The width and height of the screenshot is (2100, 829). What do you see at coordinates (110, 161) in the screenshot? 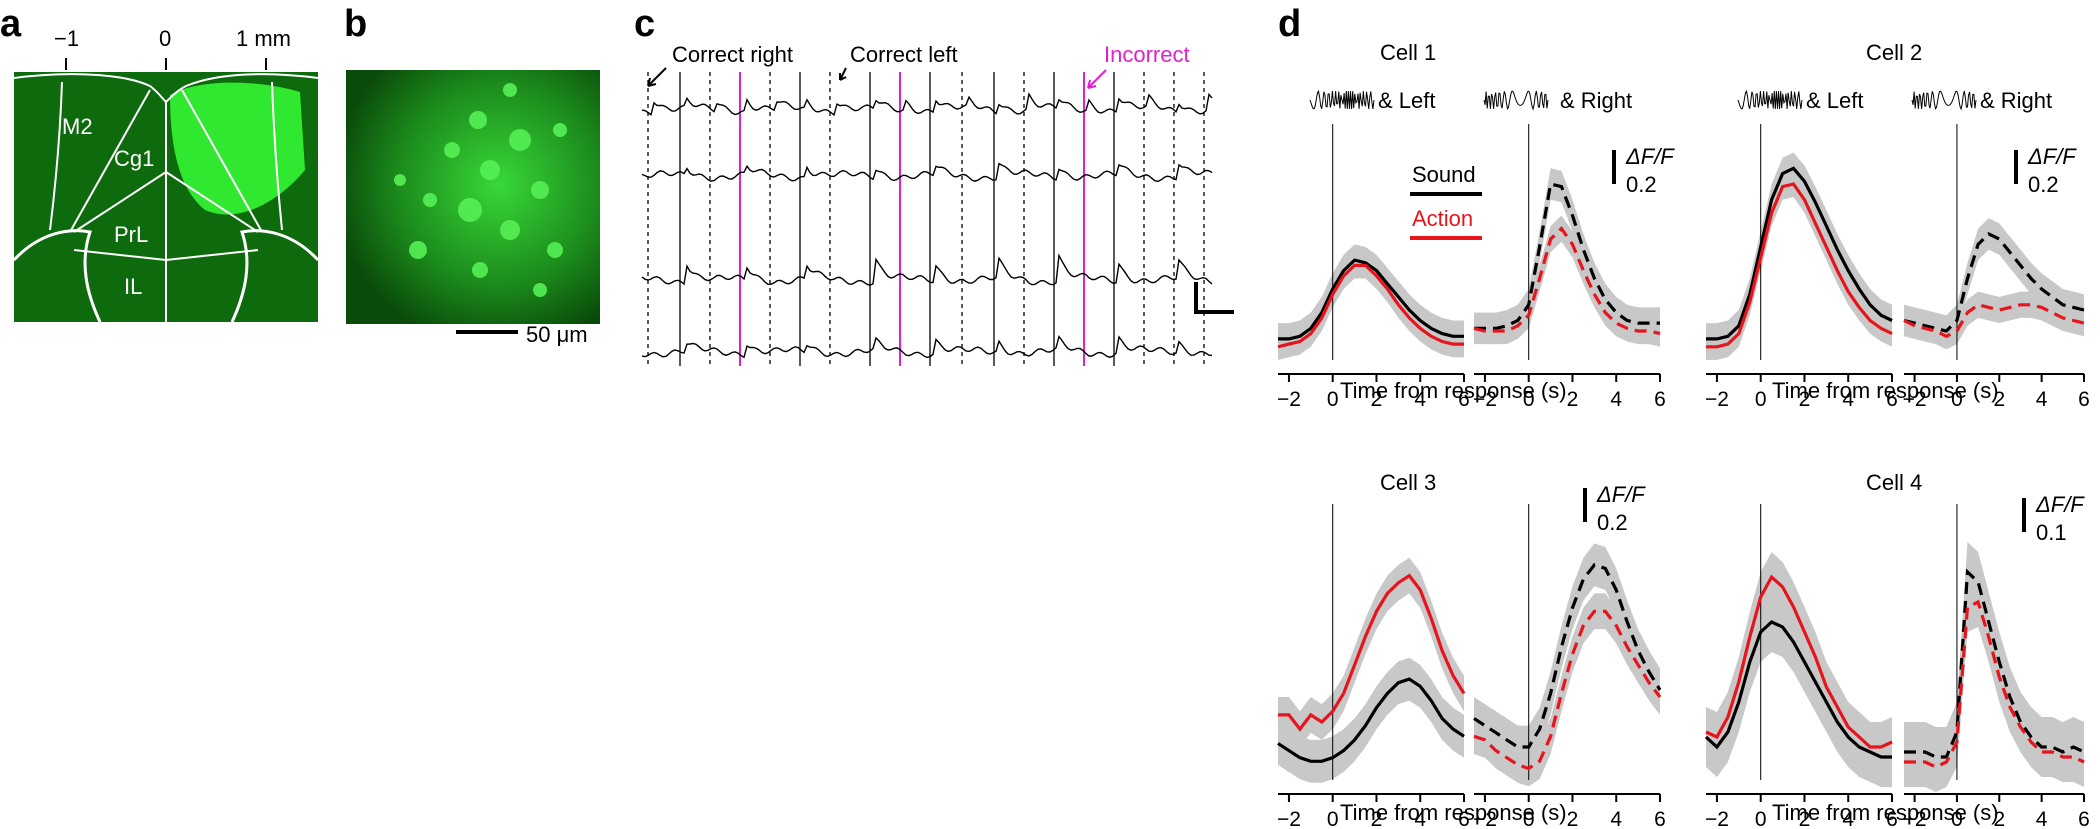
I see `boundary-cg1-left` at bounding box center [110, 161].